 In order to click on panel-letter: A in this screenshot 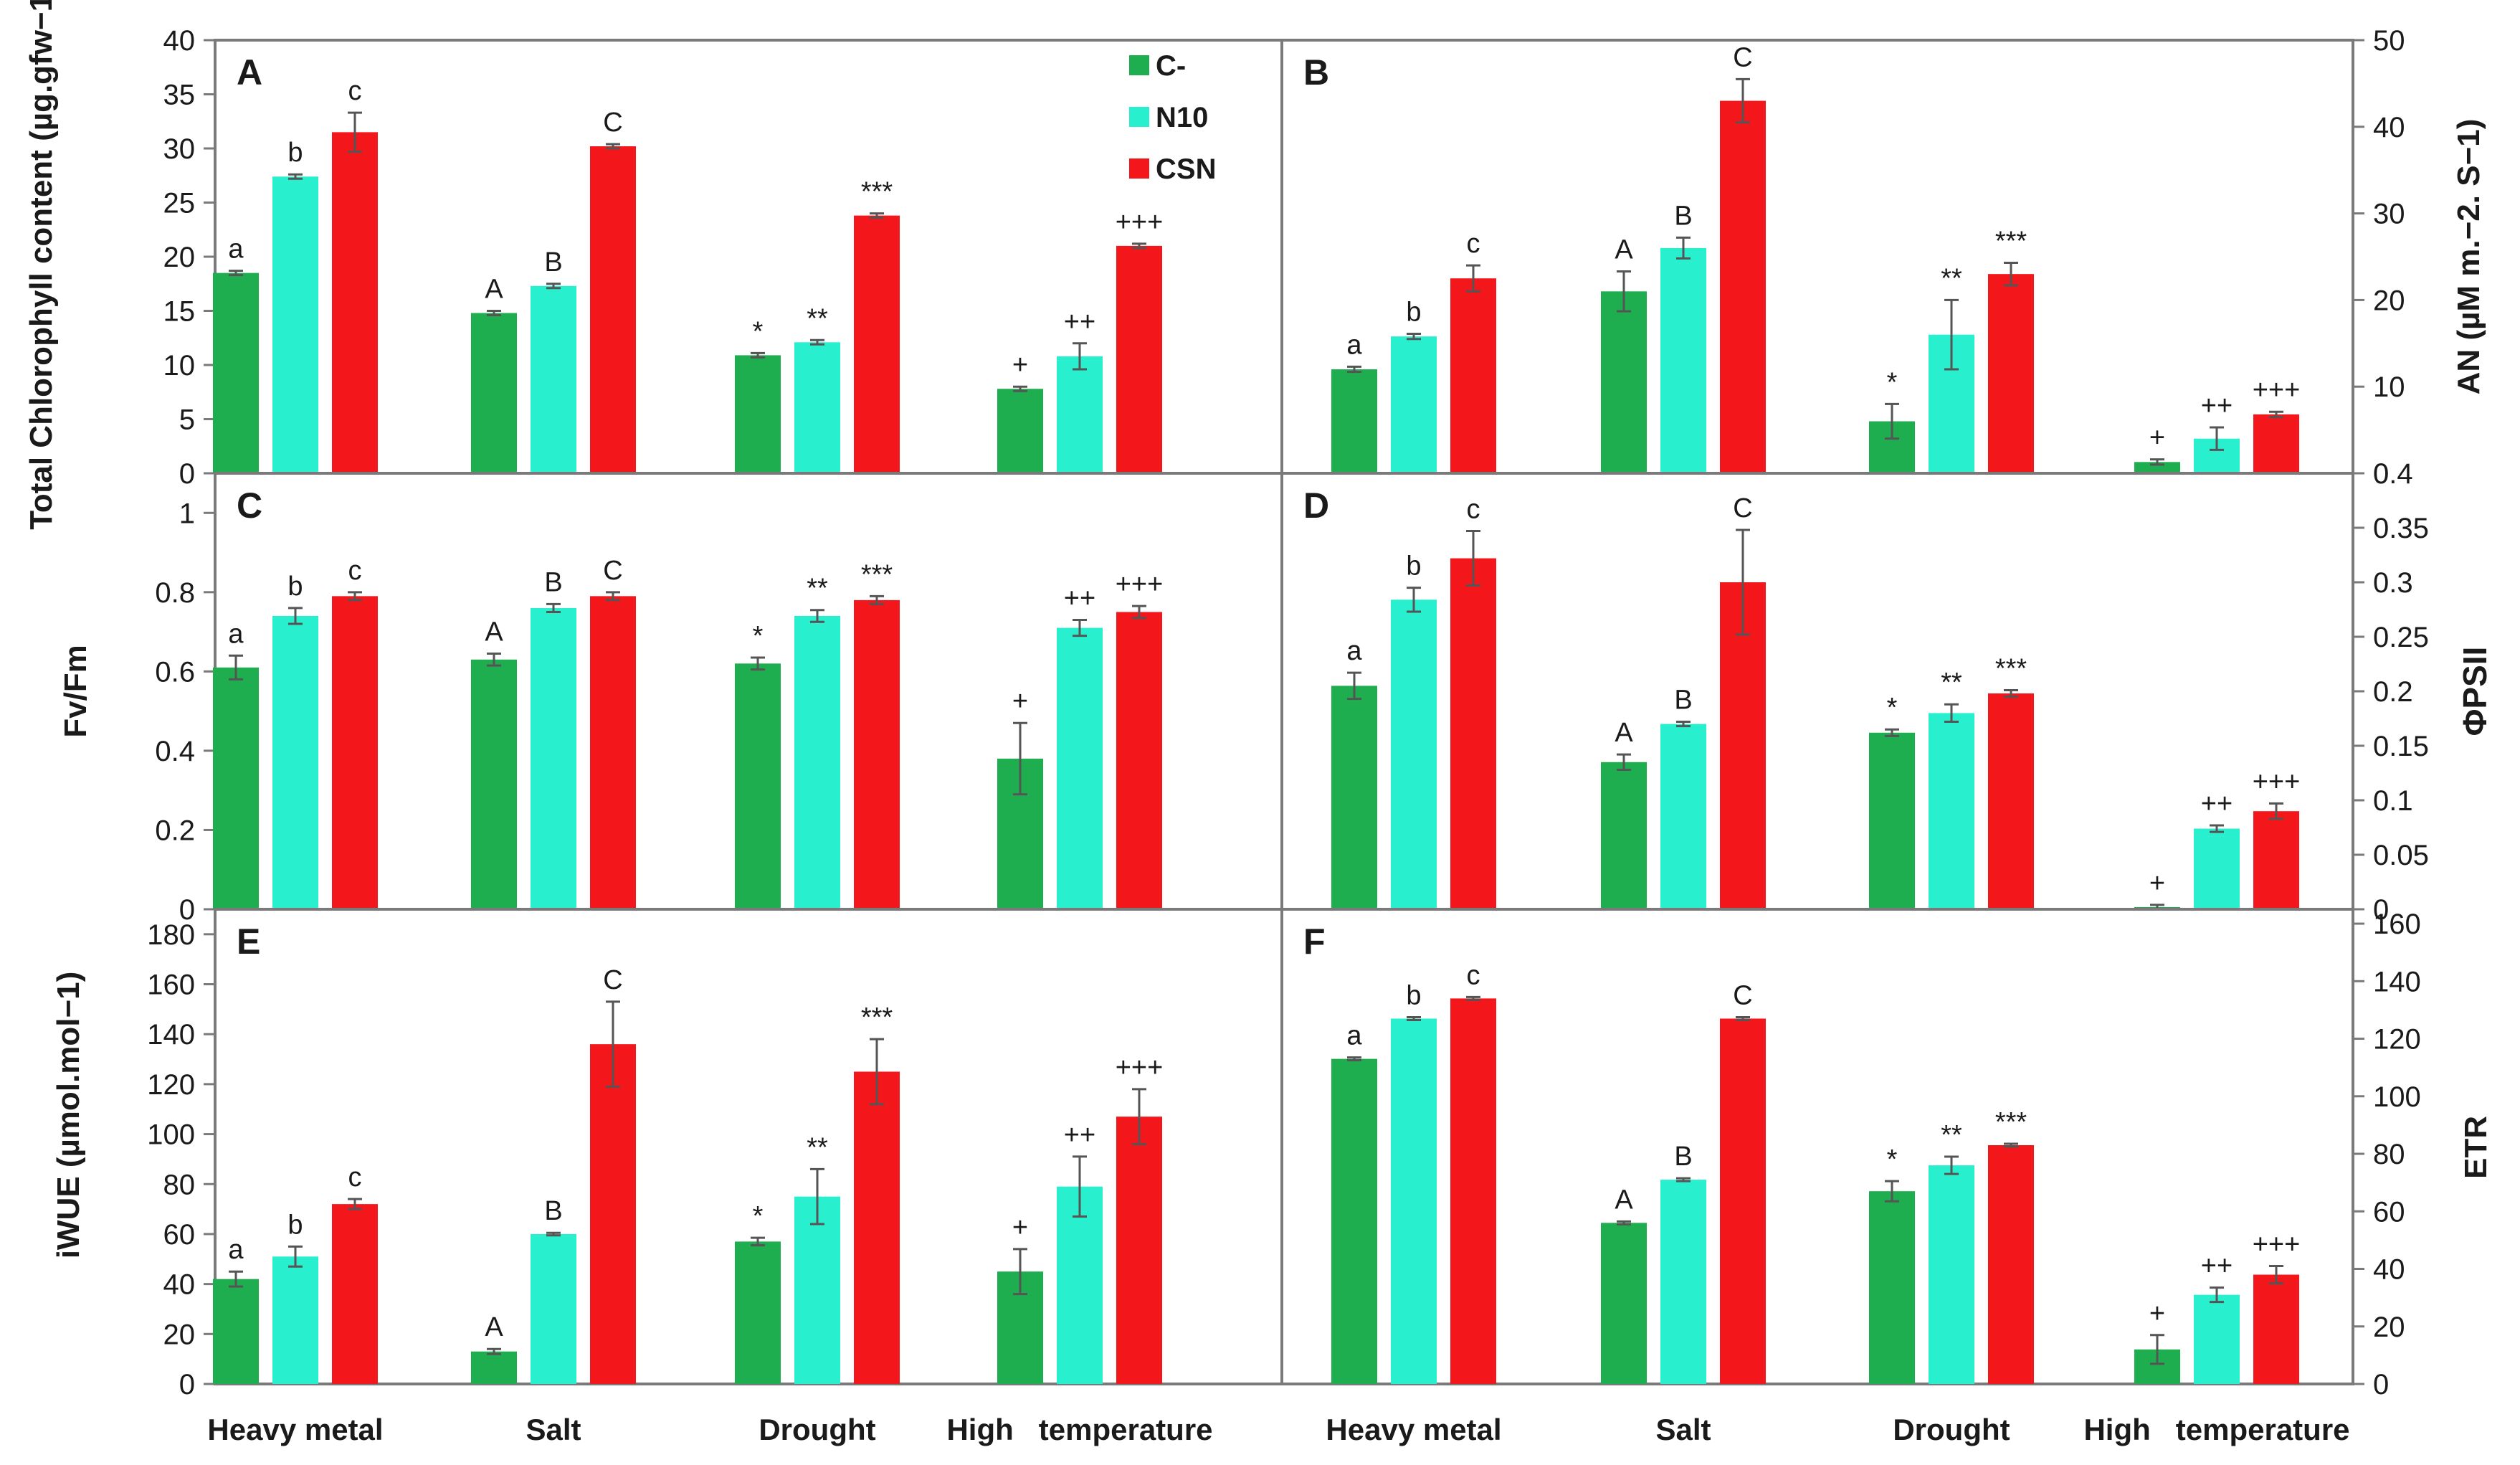, I will do `click(249, 72)`.